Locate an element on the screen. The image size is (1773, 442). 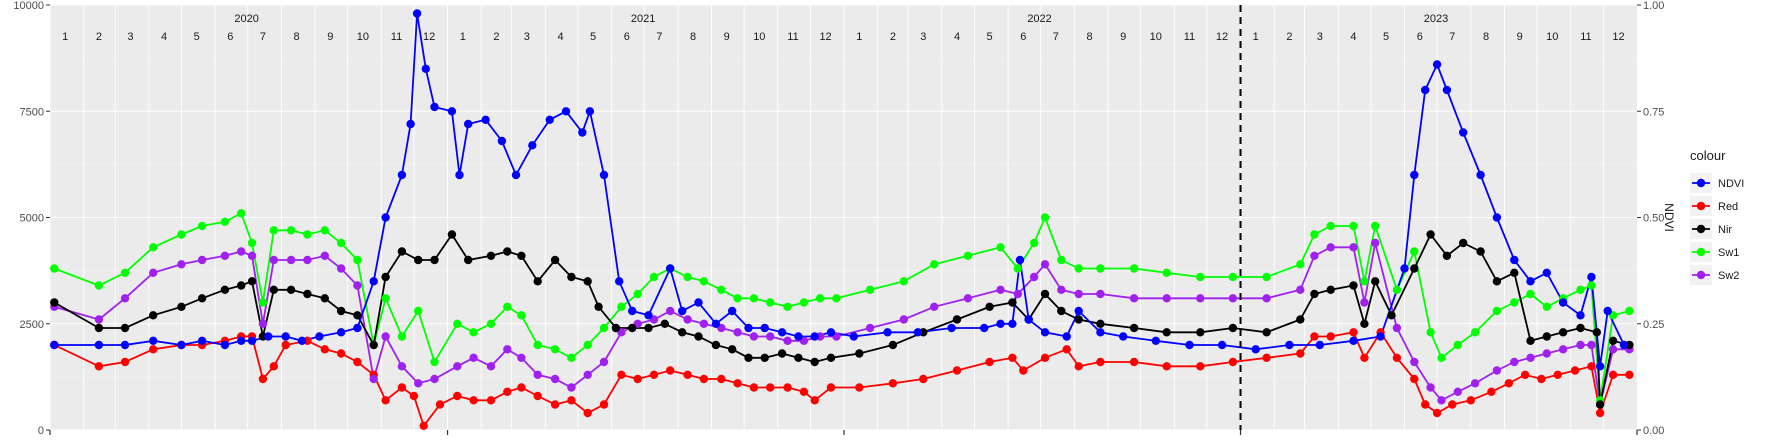
legend: colour NDVI Red Nir Sw1 Sw2 is located at coordinates (1717, 216).